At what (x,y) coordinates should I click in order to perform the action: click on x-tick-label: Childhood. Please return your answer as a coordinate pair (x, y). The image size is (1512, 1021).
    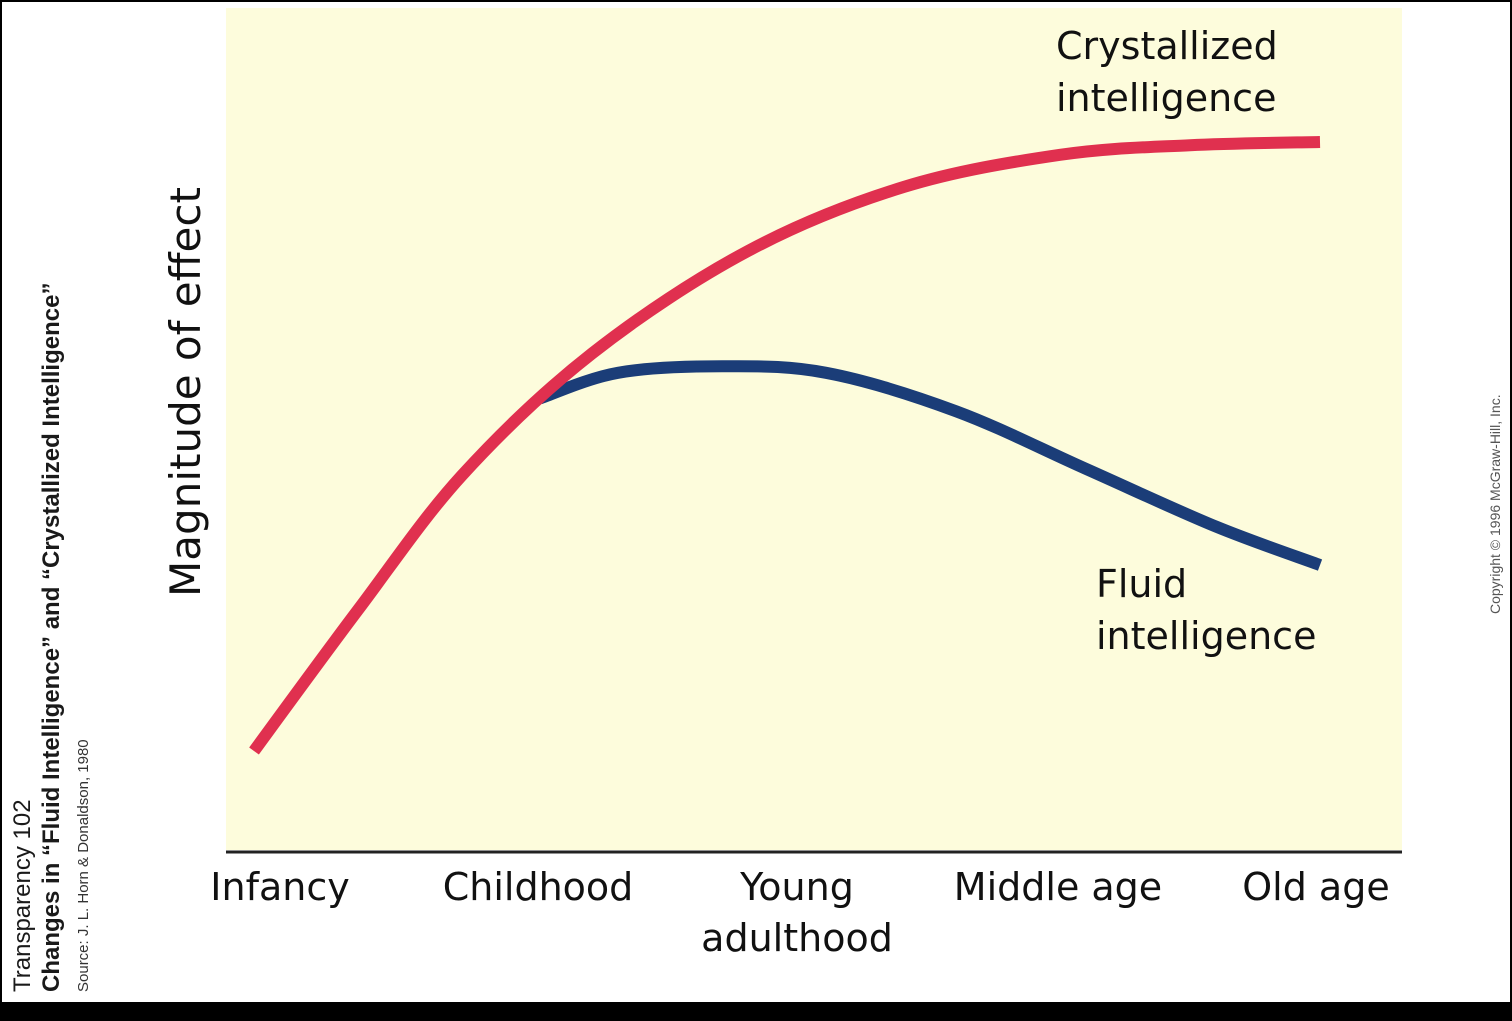
    Looking at the image, I should click on (538, 887).